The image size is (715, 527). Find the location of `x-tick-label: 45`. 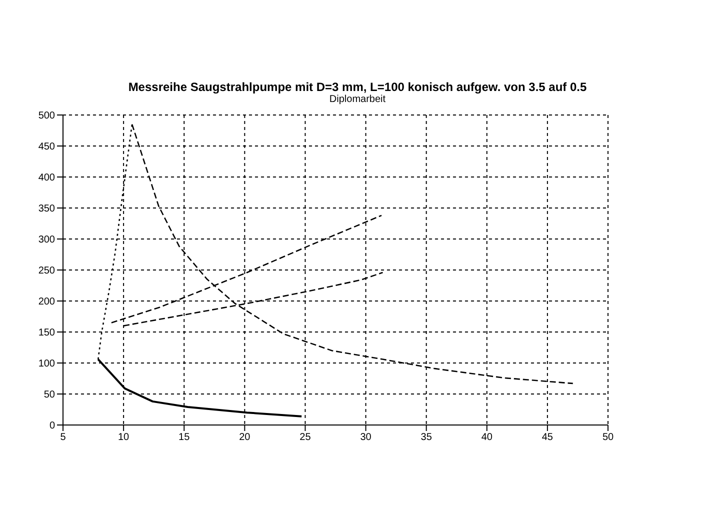

x-tick-label: 45 is located at coordinates (548, 438).